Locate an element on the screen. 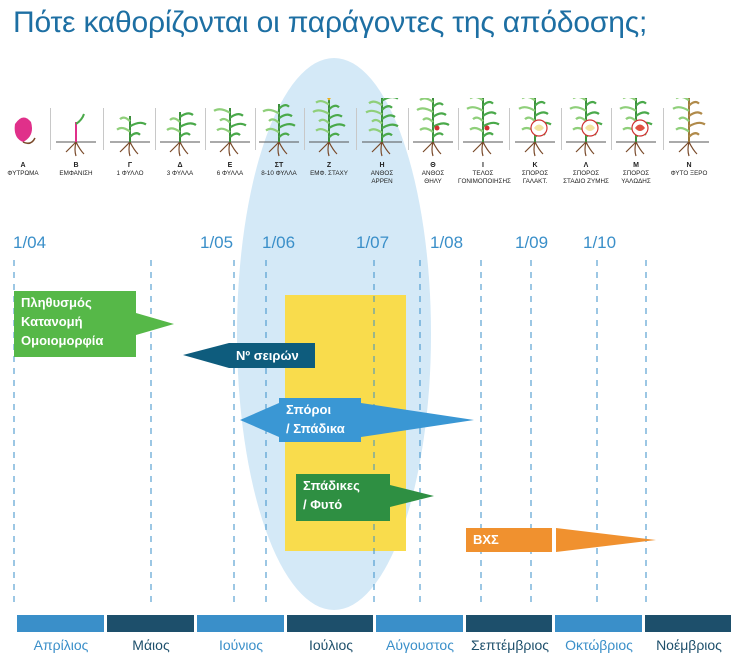 The width and height of the screenshot is (746, 666). fertilization-plant-icon is located at coordinates (483, 129).